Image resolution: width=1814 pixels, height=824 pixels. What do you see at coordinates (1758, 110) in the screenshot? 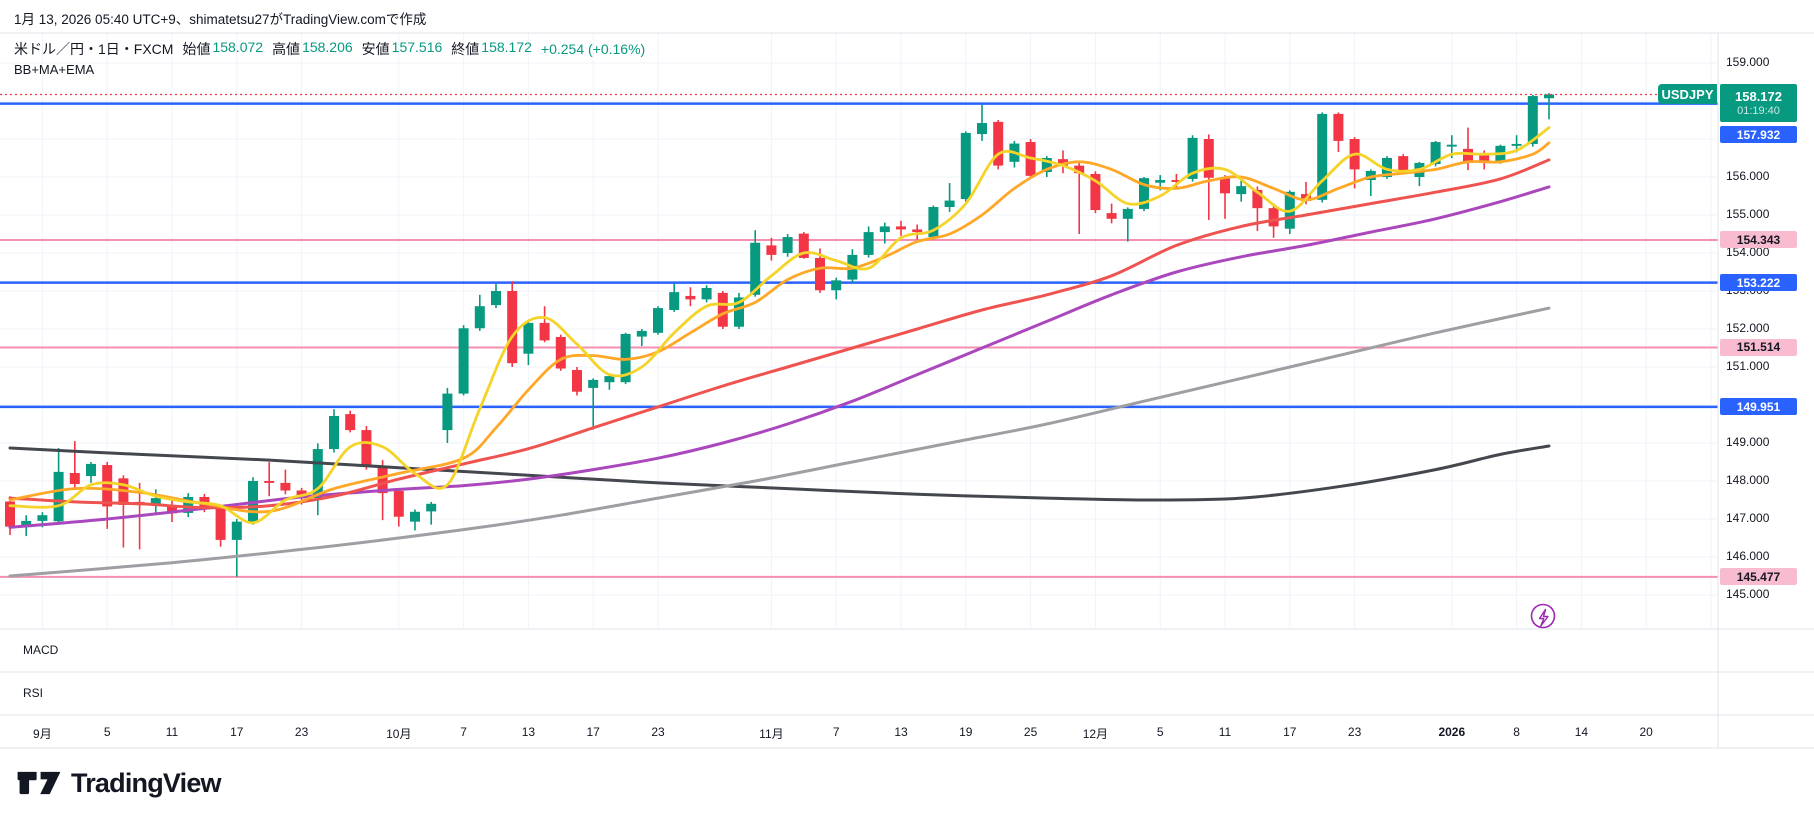
I see `bar-countdown: 01:19:40` at bounding box center [1758, 110].